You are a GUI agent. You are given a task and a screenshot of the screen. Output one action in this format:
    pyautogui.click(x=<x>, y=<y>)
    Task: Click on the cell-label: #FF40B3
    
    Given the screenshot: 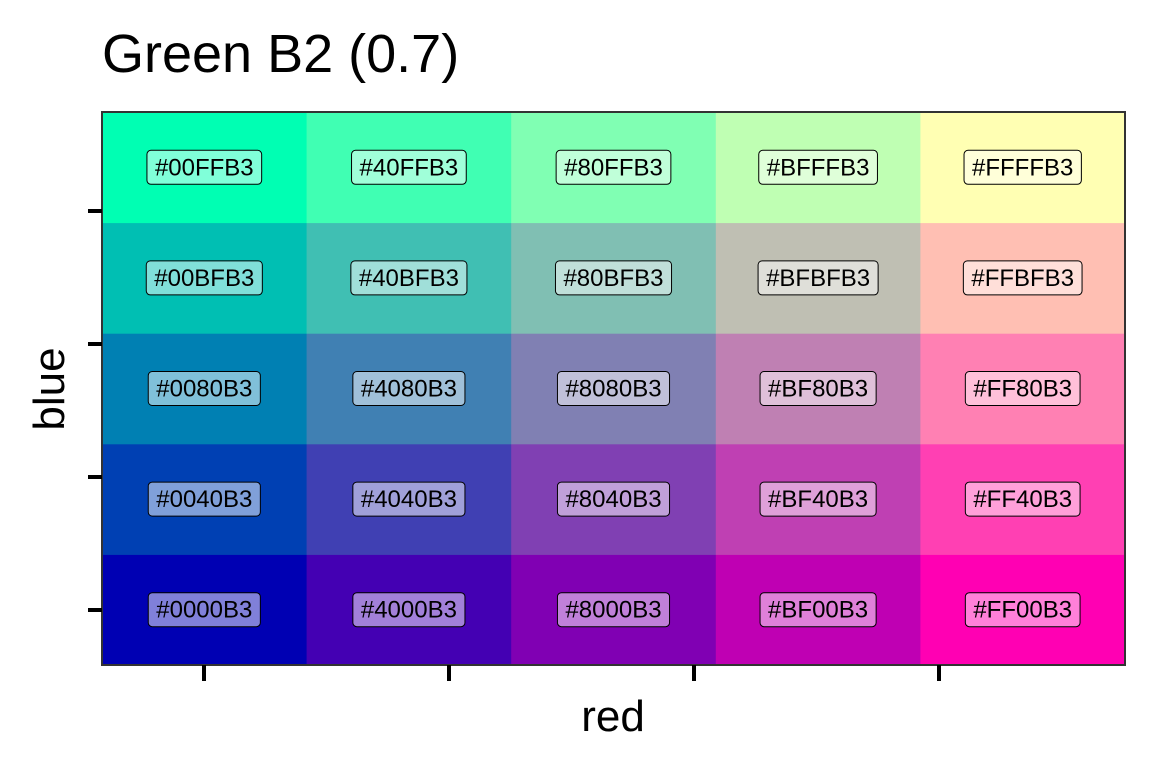 What is the action you would take?
    pyautogui.click(x=1022, y=499)
    